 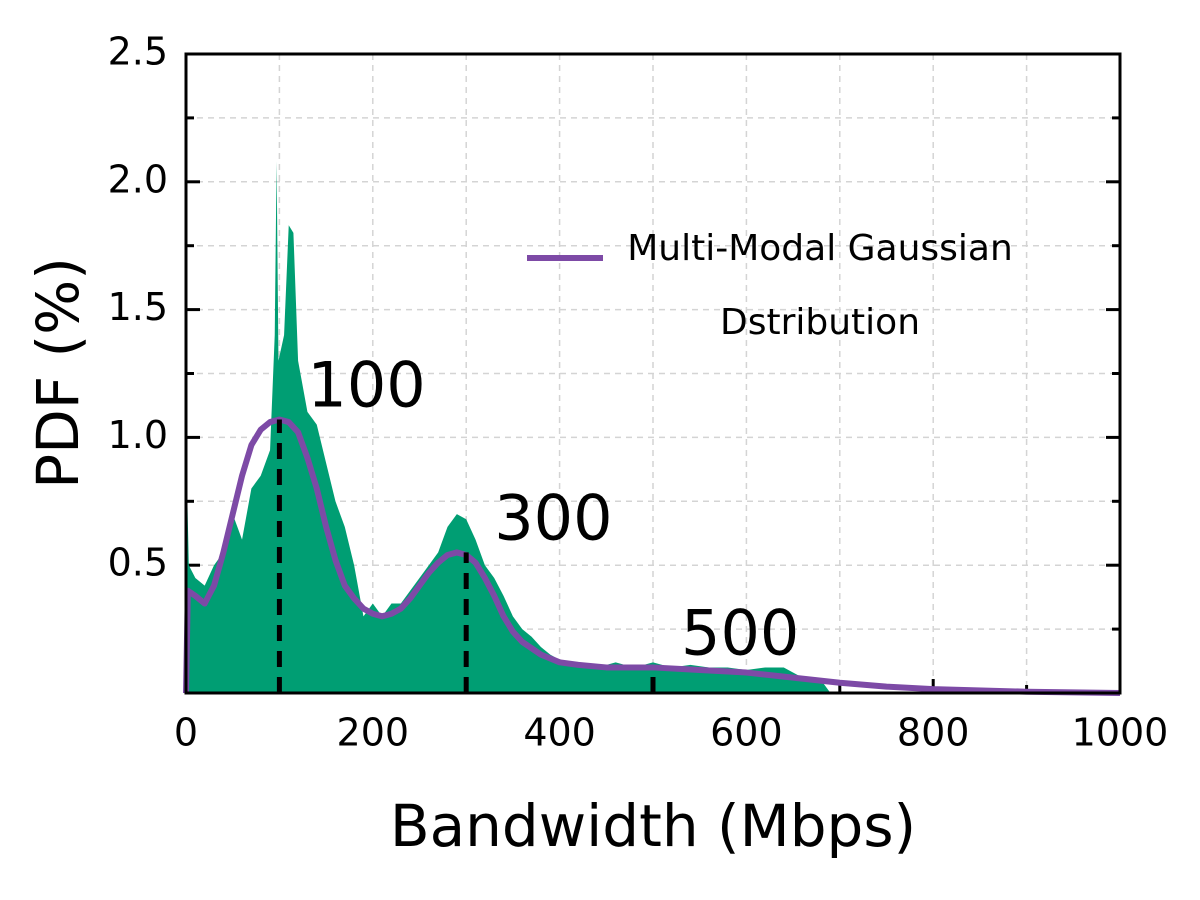 I want to click on x-tick-label: 200, so click(x=373, y=733).